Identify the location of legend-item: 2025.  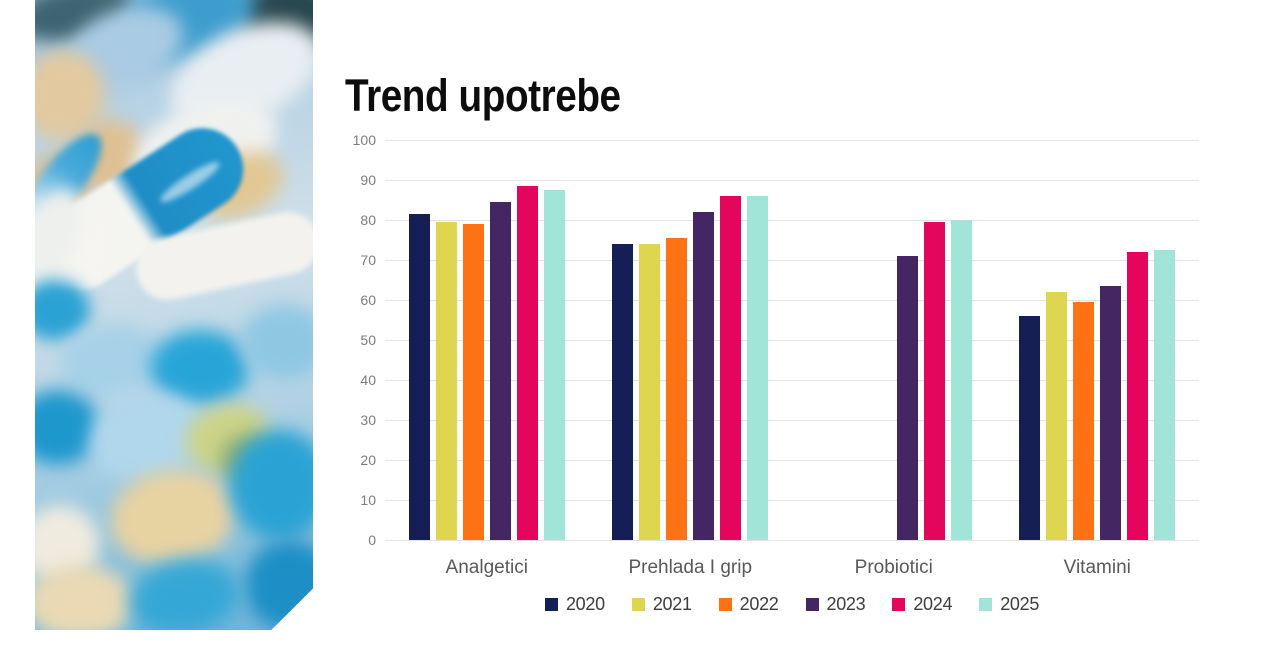
(1009, 604).